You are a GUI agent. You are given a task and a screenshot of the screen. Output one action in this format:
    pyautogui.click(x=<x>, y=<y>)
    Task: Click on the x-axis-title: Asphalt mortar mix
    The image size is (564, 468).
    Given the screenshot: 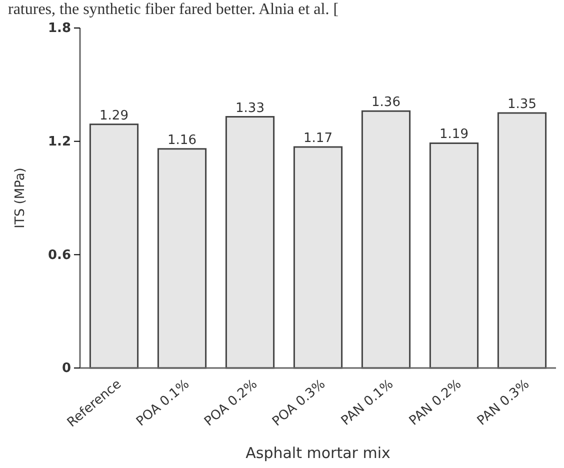 What is the action you would take?
    pyautogui.click(x=318, y=453)
    